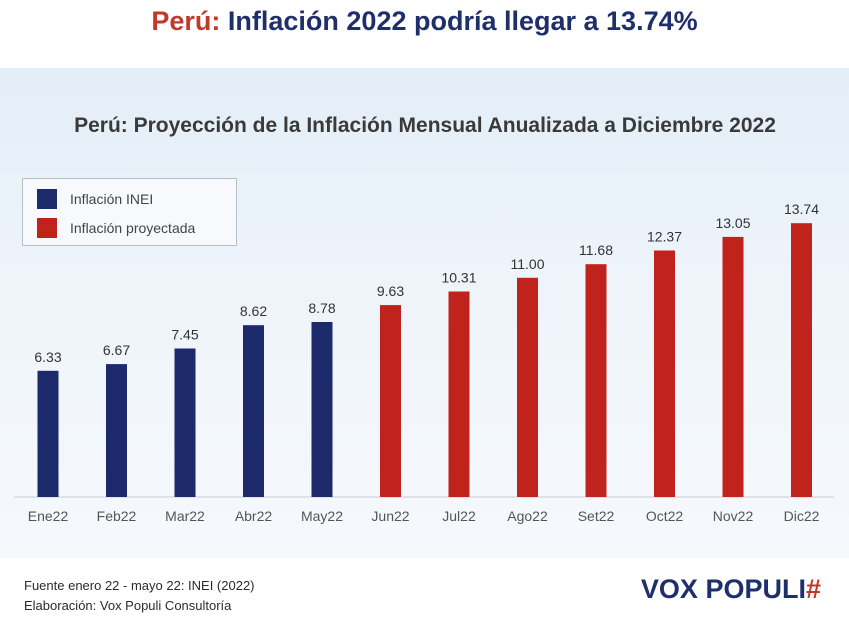 The width and height of the screenshot is (849, 625). I want to click on bar-Set22, so click(596, 380).